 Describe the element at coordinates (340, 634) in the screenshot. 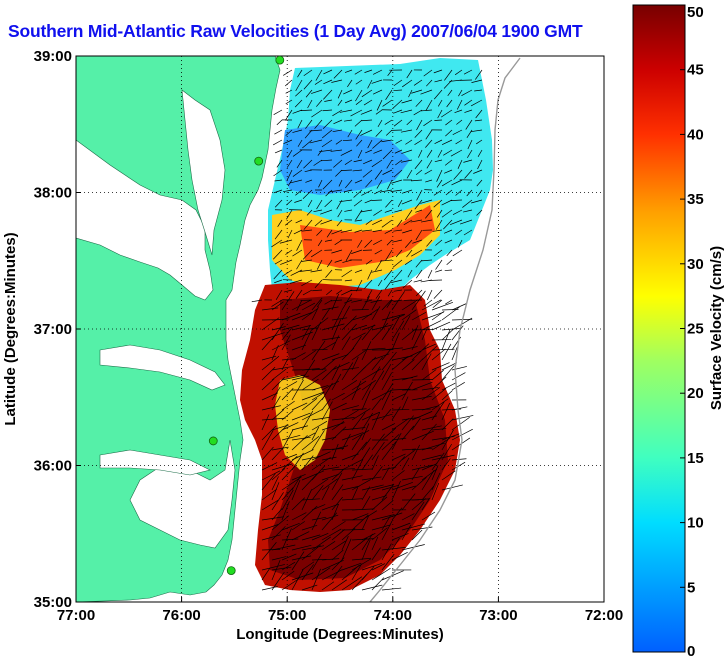

I see `x-axis-title: Longitude (Degrees:Minutes)` at that location.